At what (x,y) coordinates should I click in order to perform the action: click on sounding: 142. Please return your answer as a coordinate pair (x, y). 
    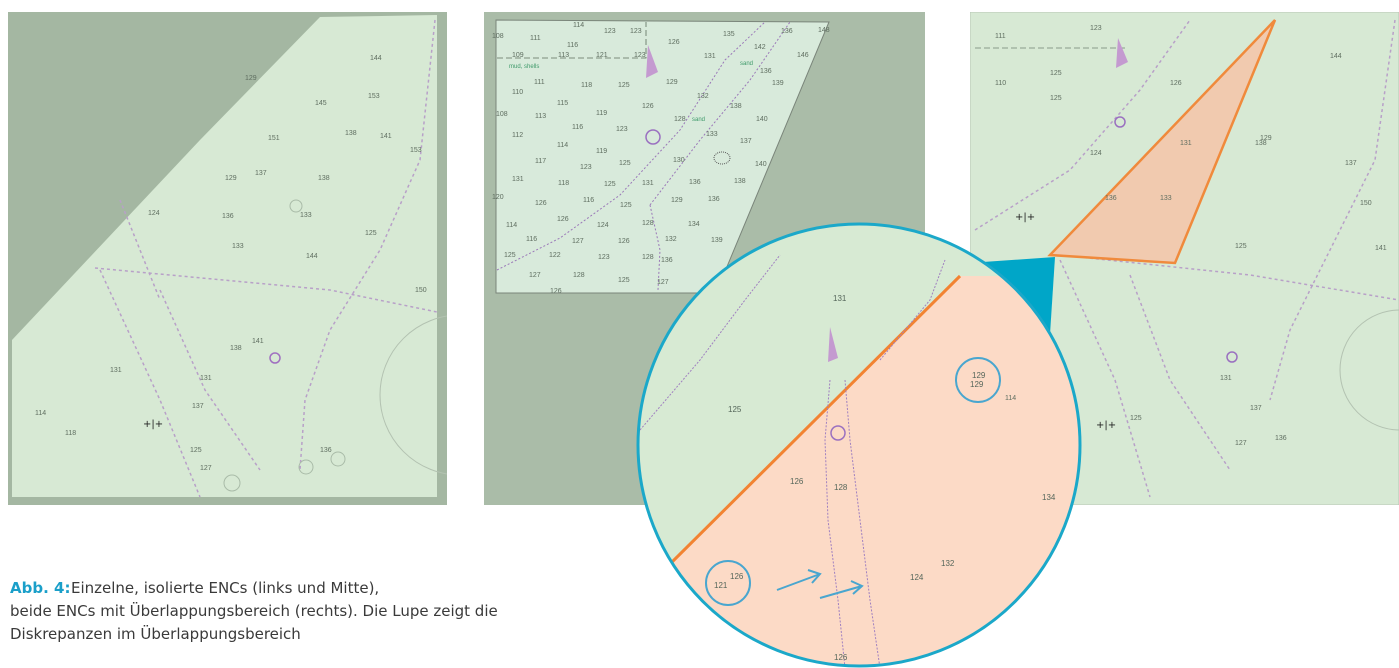
    Looking at the image, I should click on (760, 47).